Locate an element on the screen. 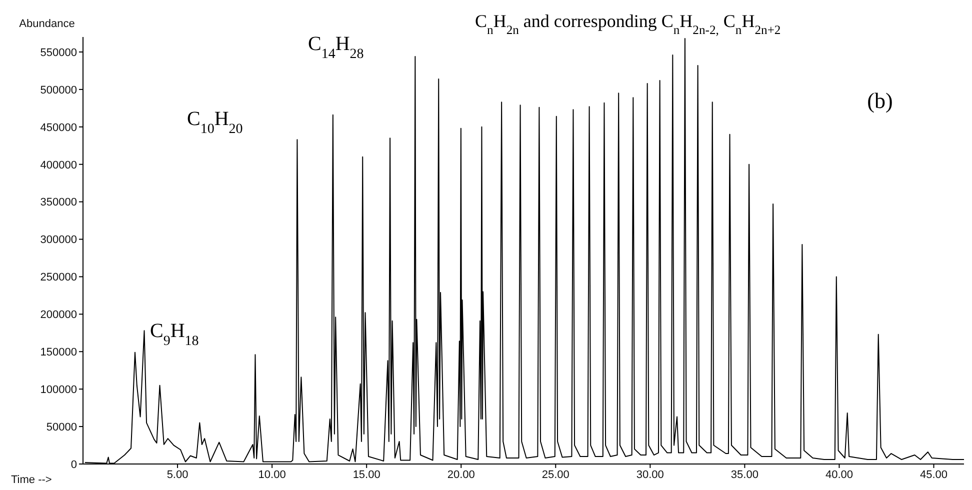  x-tick-label: 10.00 is located at coordinates (272, 474).